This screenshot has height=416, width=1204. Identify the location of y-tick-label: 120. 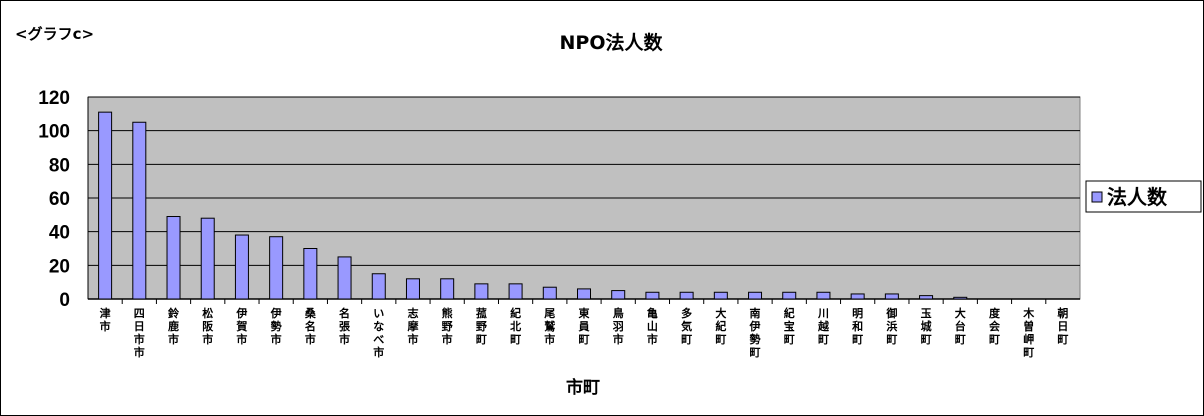
(54, 98).